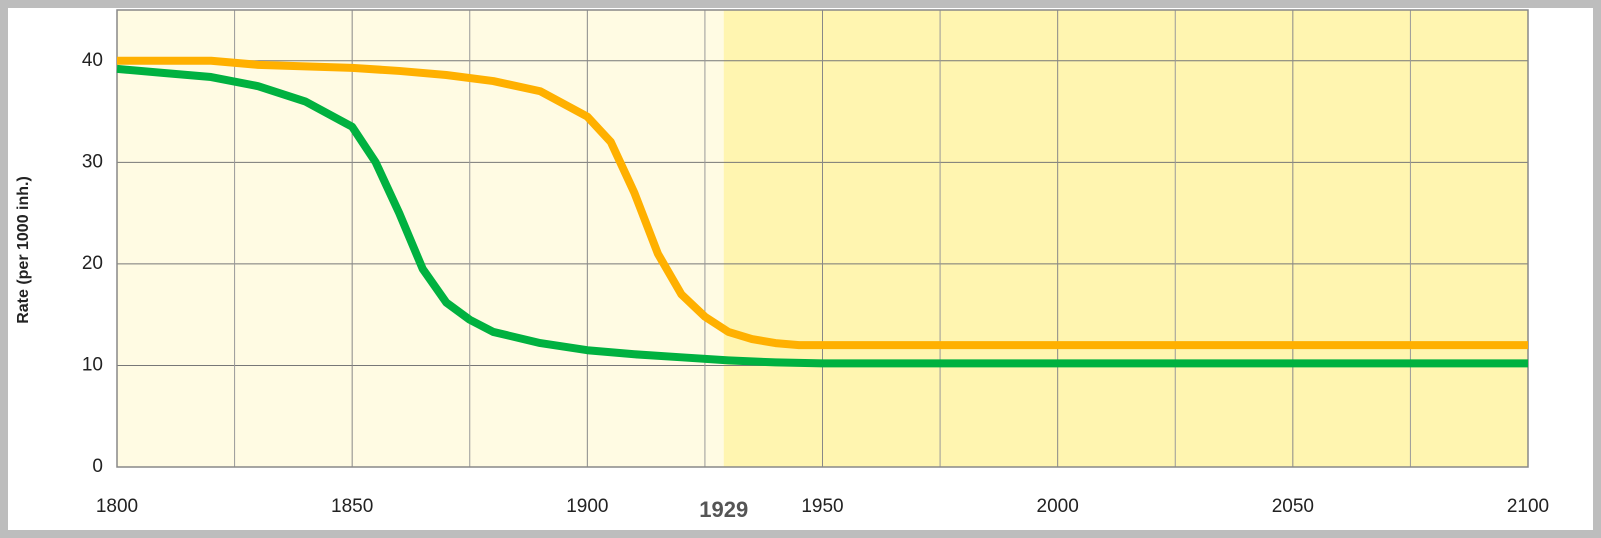 The width and height of the screenshot is (1601, 538). I want to click on x-tick-label: 2000, so click(1058, 506).